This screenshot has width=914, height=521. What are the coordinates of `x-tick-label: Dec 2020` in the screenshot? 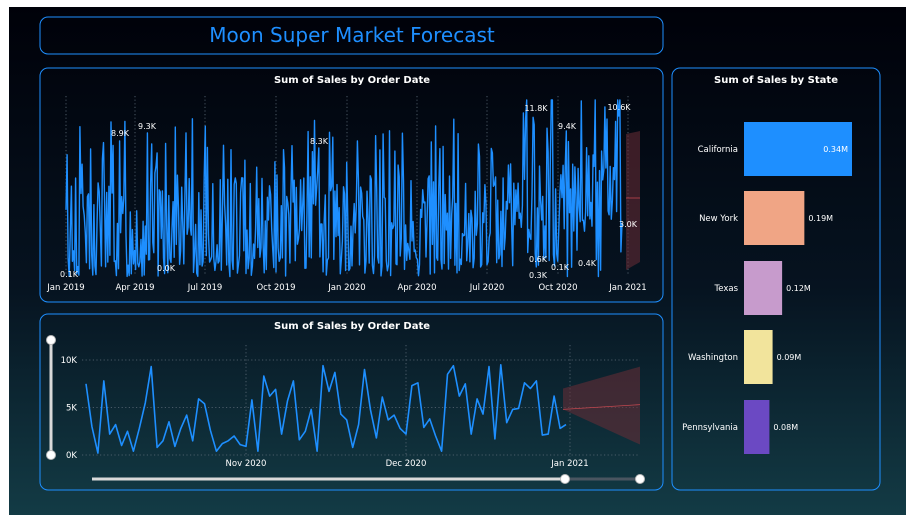 It's located at (406, 464).